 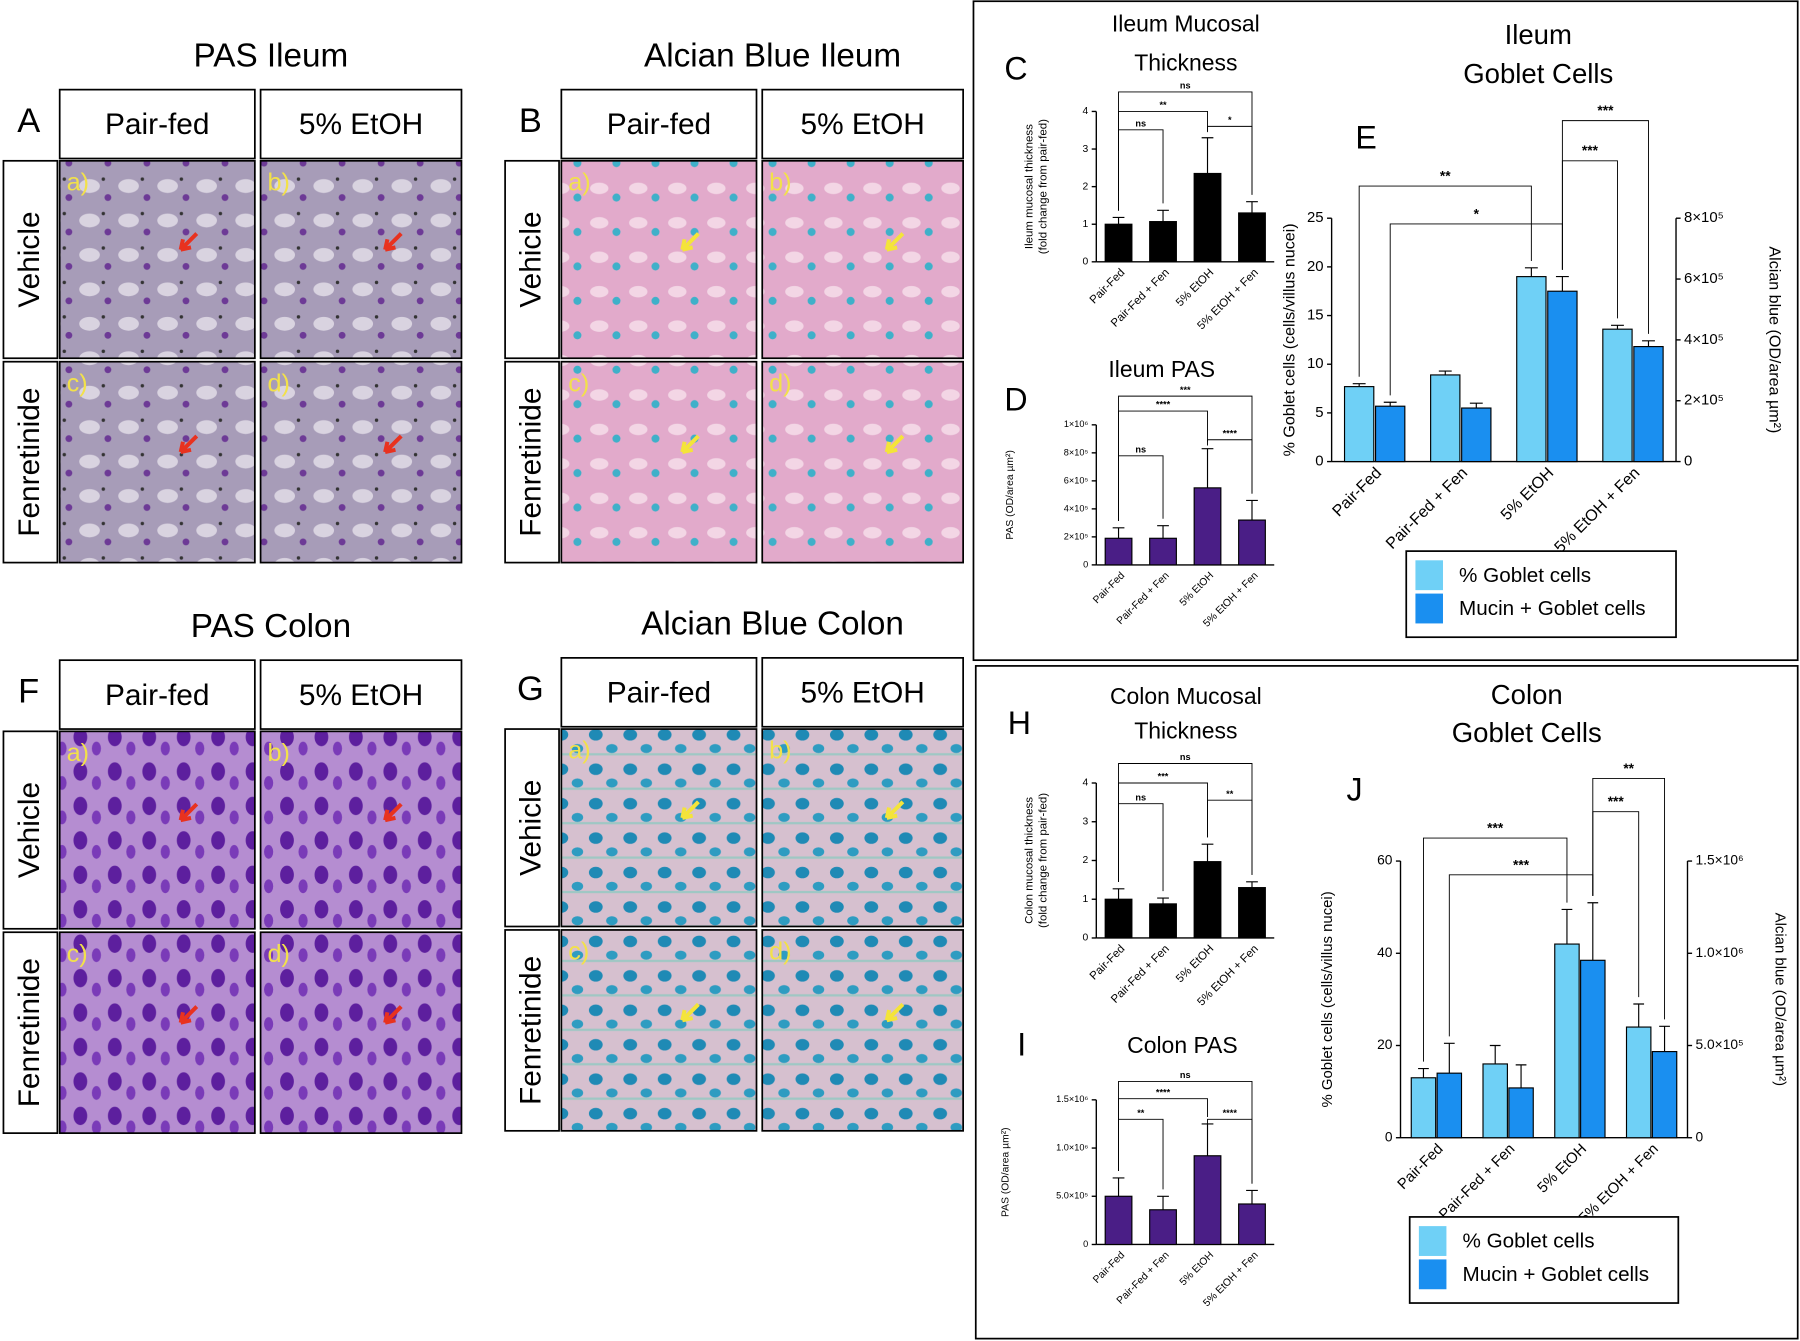 I want to click on panel-title: PAS Colon, so click(x=271, y=626).